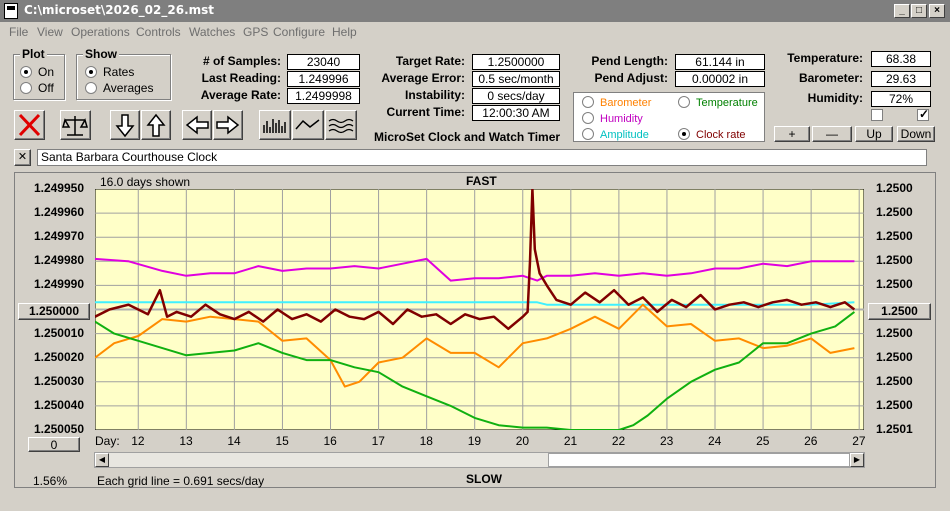 The width and height of the screenshot is (950, 511). Describe the element at coordinates (425, 112) in the screenshot. I see `current-time-label: Current Time:` at that location.